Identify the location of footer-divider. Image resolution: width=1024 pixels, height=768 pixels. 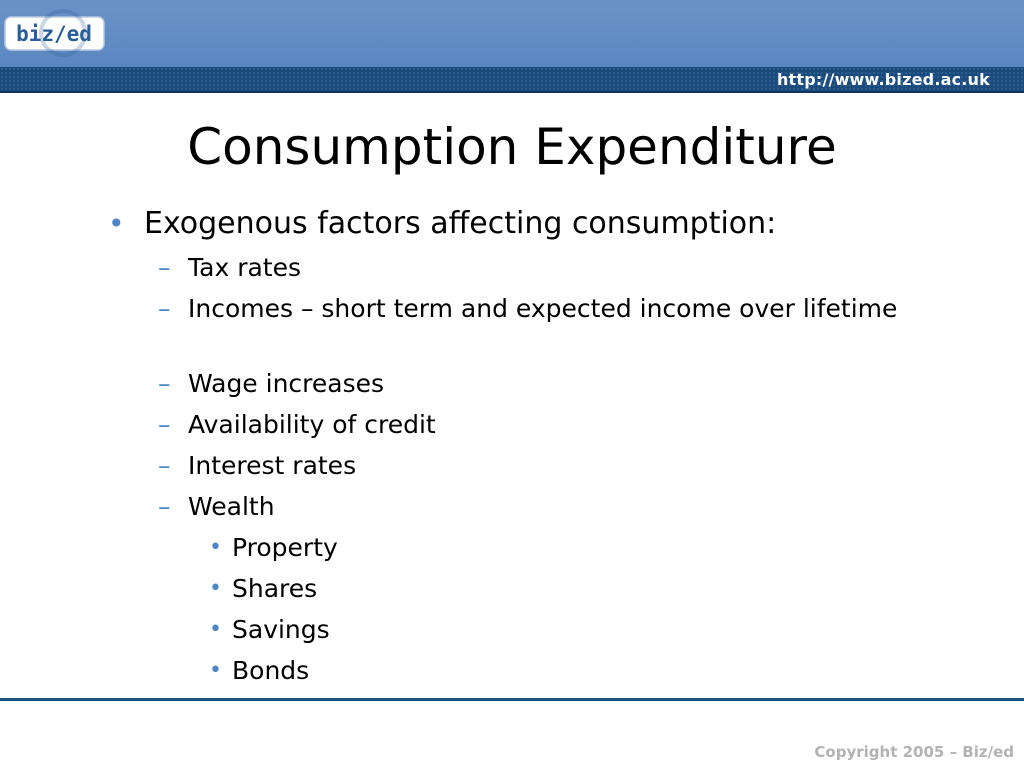
(512, 699).